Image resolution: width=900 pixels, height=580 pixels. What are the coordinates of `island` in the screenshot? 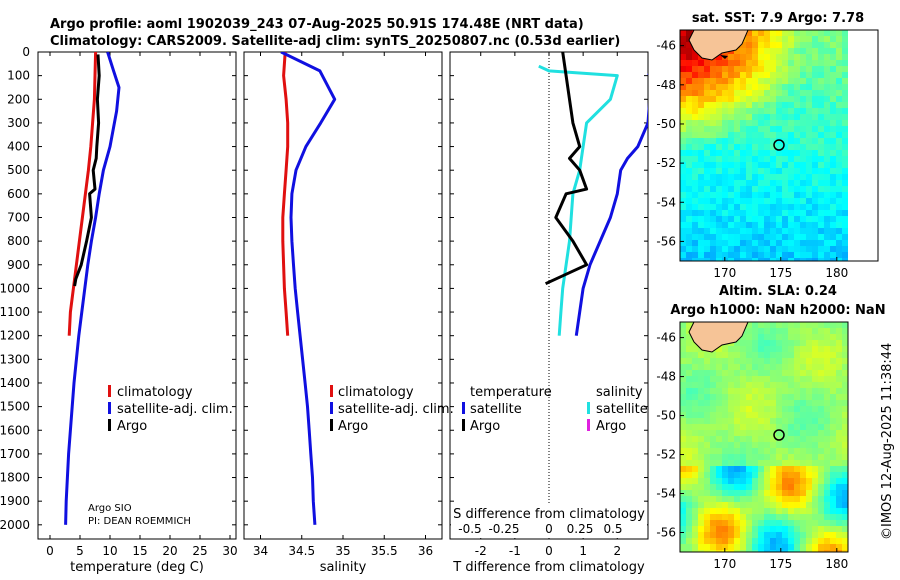 It's located at (724, 57).